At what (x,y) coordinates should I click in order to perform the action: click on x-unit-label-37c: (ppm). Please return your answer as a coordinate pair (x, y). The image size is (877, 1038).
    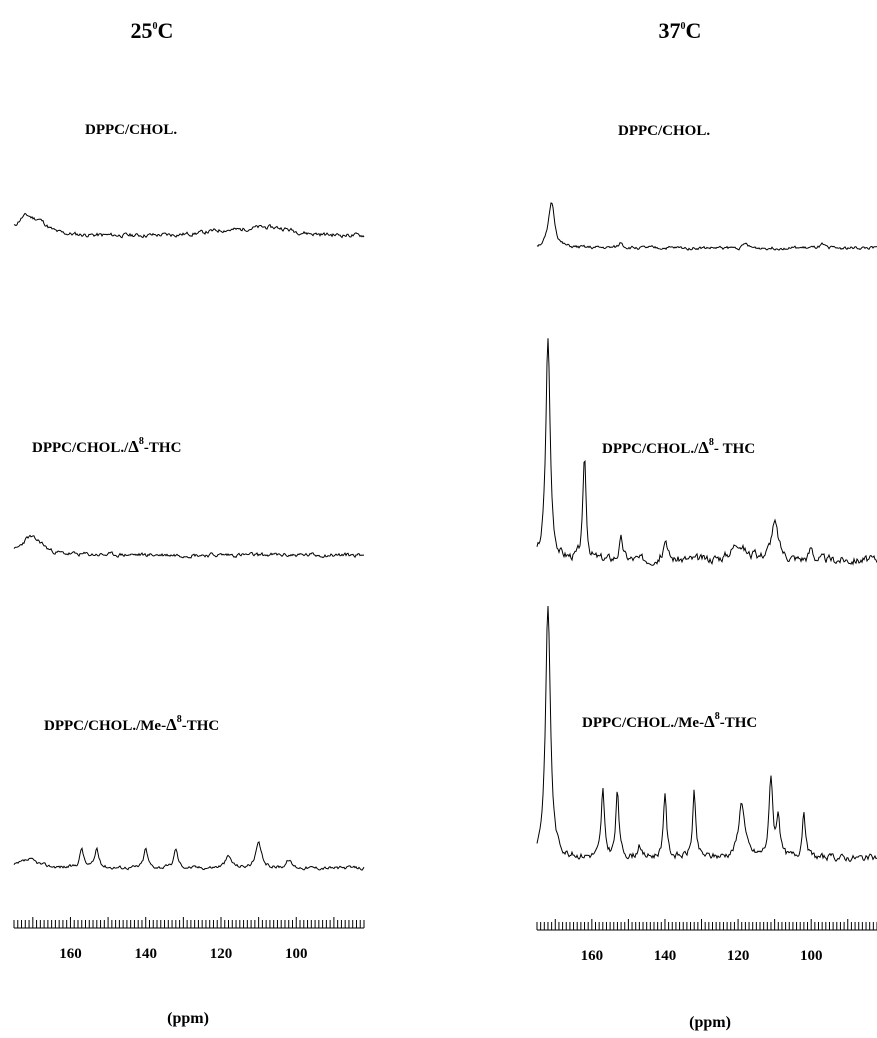
    Looking at the image, I should click on (710, 1022).